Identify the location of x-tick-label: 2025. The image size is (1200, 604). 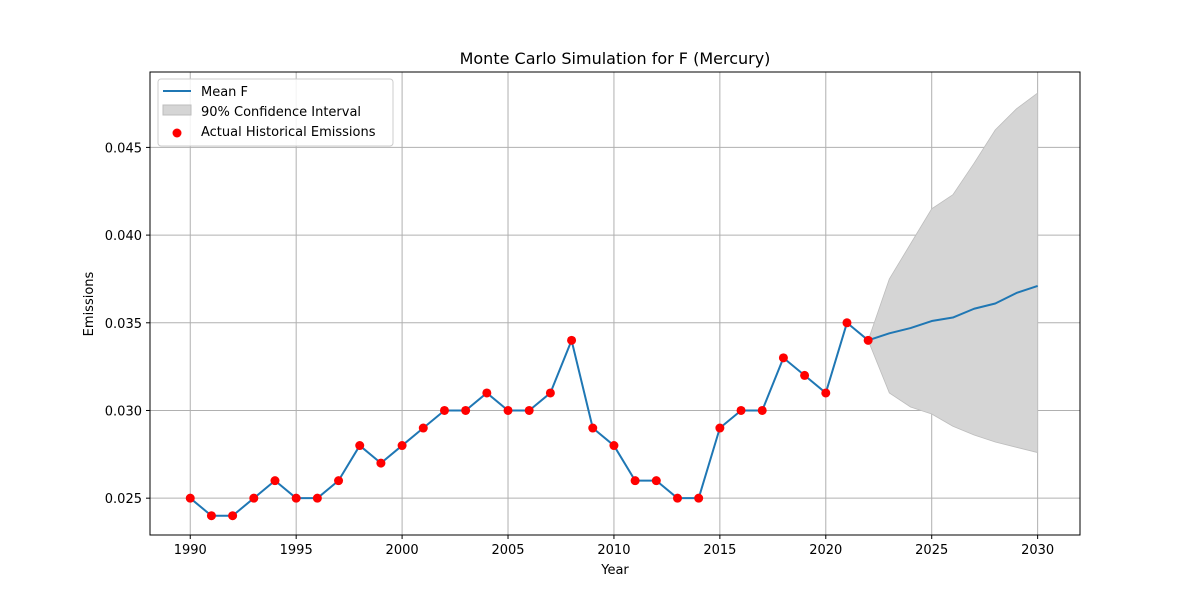
(931, 550).